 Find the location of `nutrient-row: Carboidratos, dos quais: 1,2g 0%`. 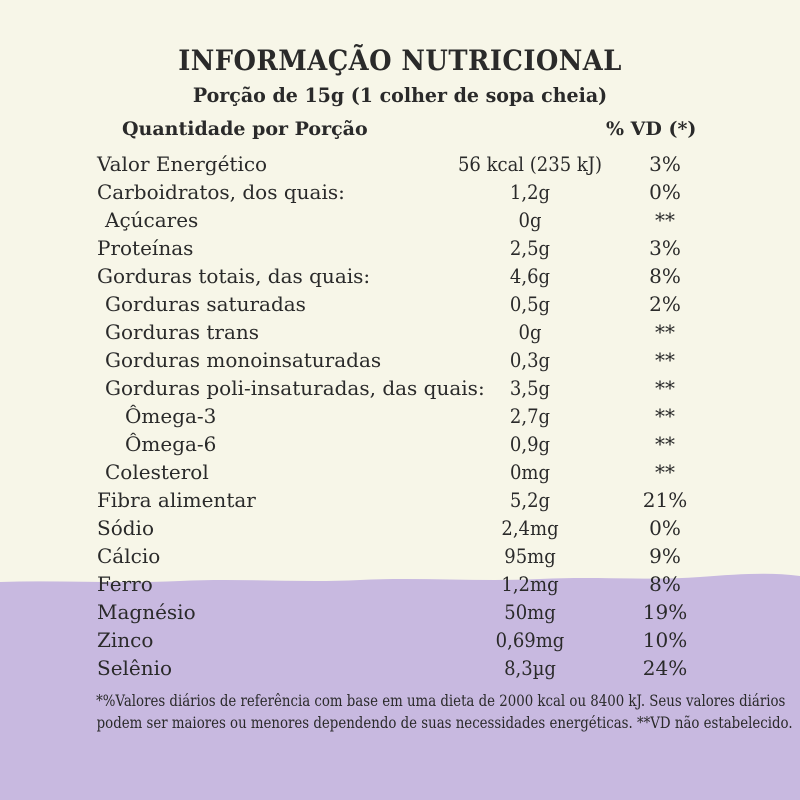

nutrient-row: Carboidratos, dos quais: 1,2g 0% is located at coordinates (400, 192).